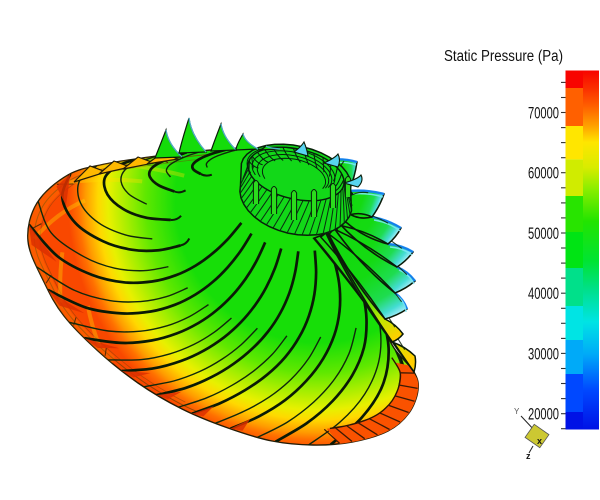 Image resolution: width=600 pixels, height=500 pixels. What do you see at coordinates (543, 234) in the screenshot?
I see `svg-text: 50000` at bounding box center [543, 234].